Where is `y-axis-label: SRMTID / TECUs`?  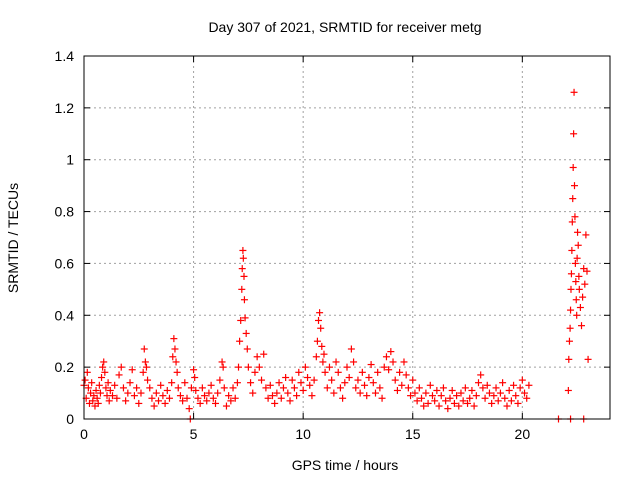 y-axis-label: SRMTID / TECUs is located at coordinates (13, 238).